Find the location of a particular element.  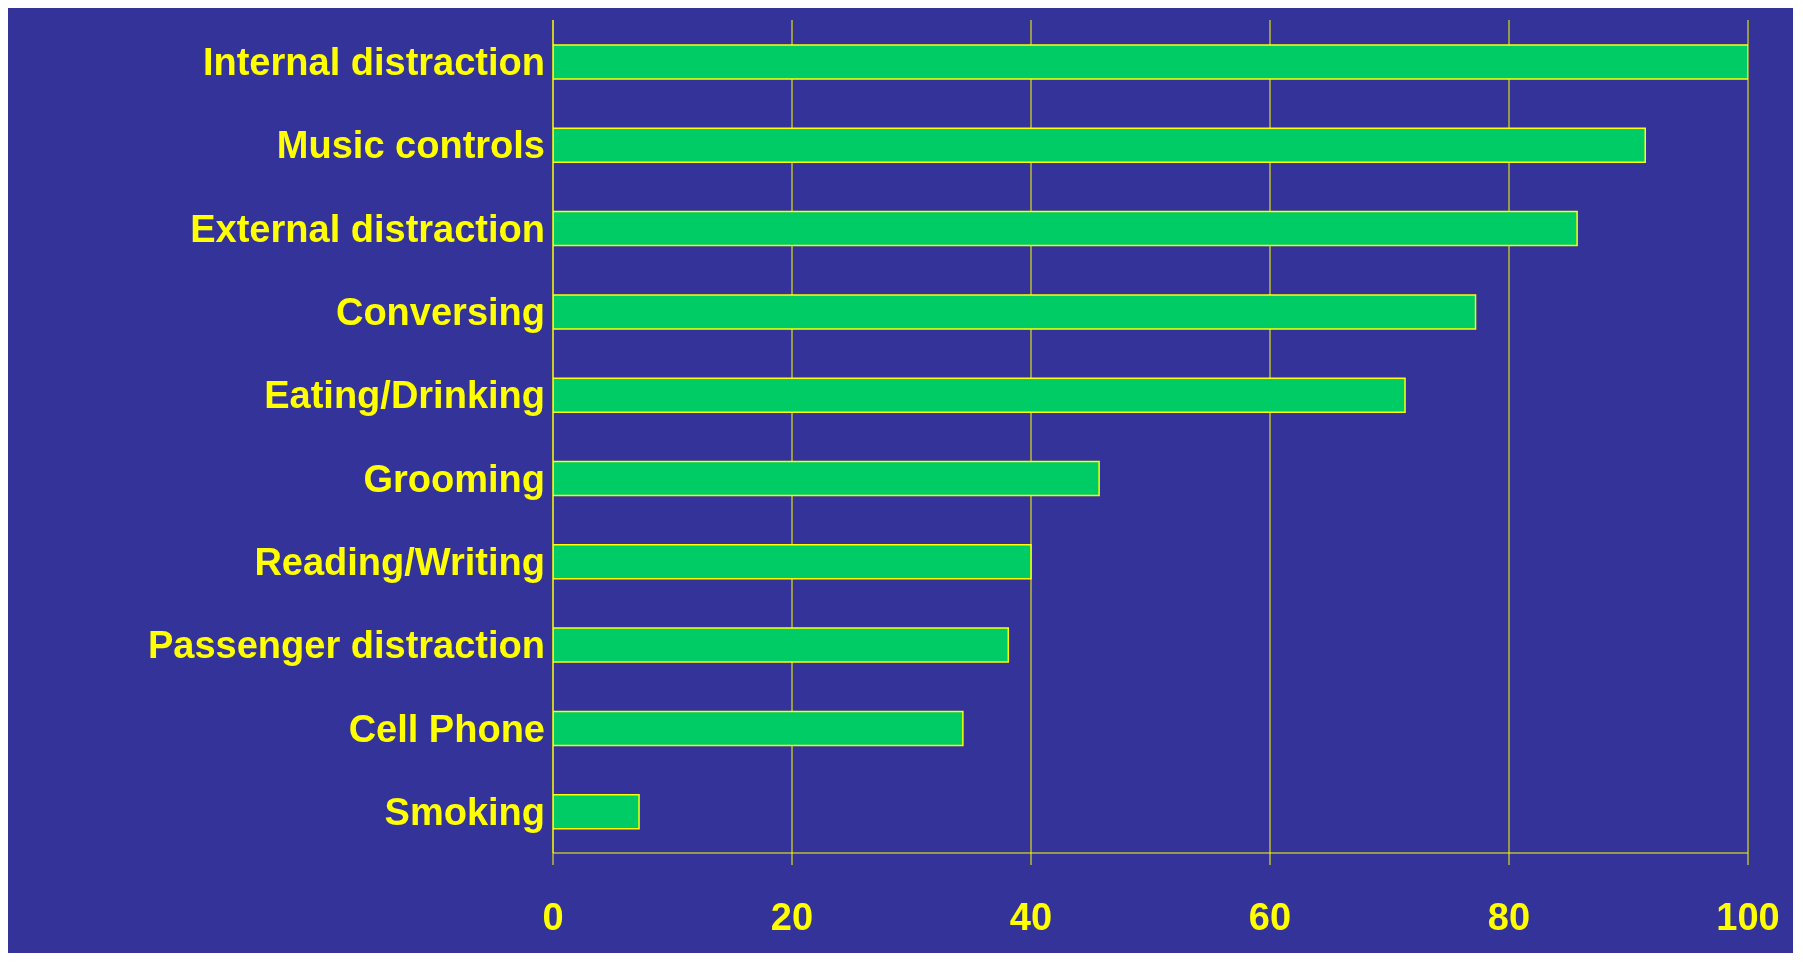

y-tick-label: Grooming is located at coordinates (454, 478).